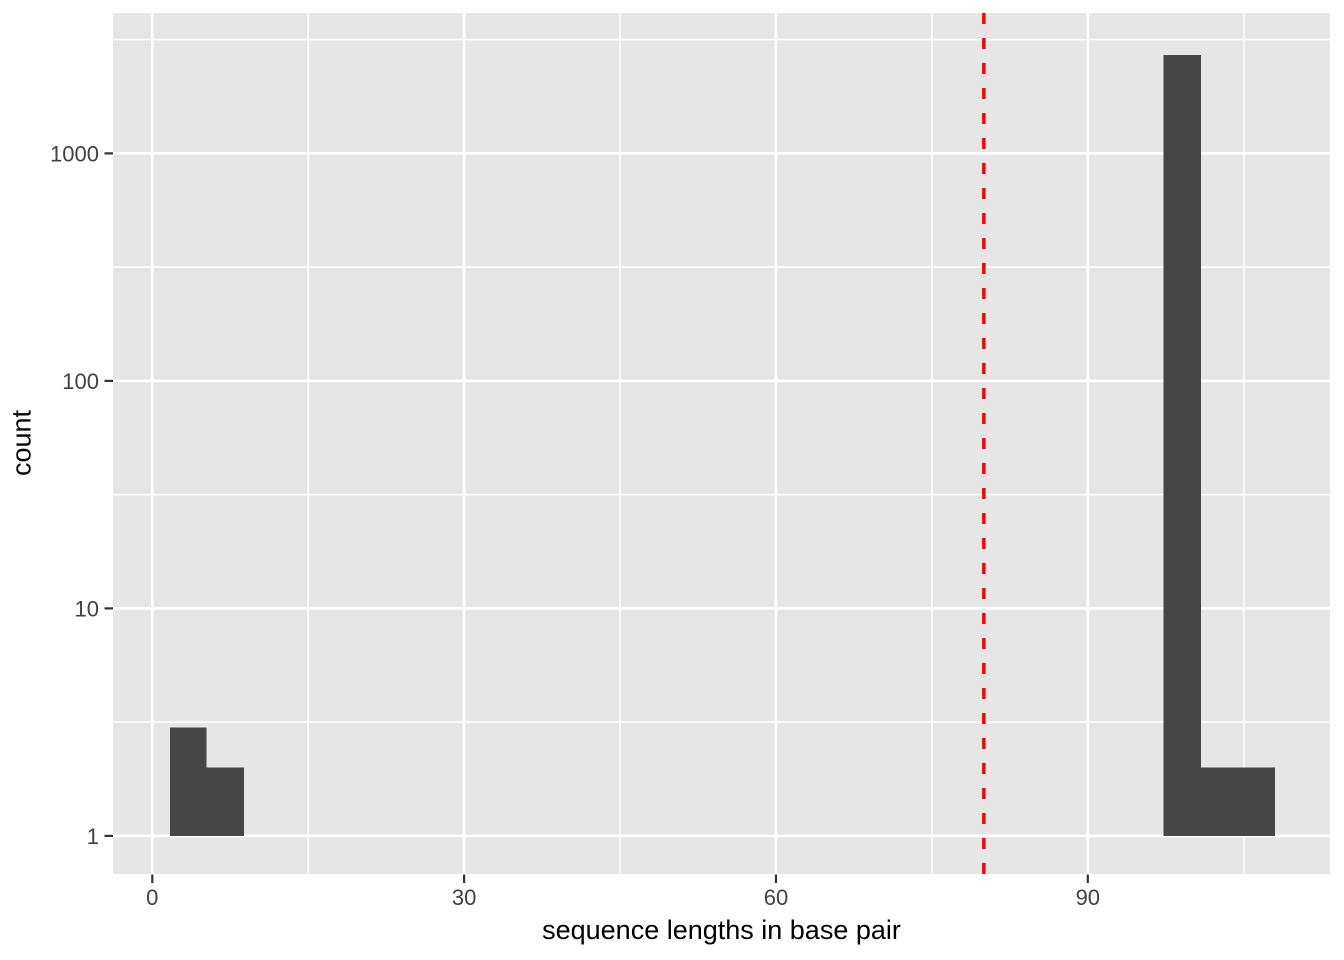 Image resolution: width=1344 pixels, height=960 pixels. Describe the element at coordinates (93, 836) in the screenshot. I see `y-tick-label: 1` at that location.